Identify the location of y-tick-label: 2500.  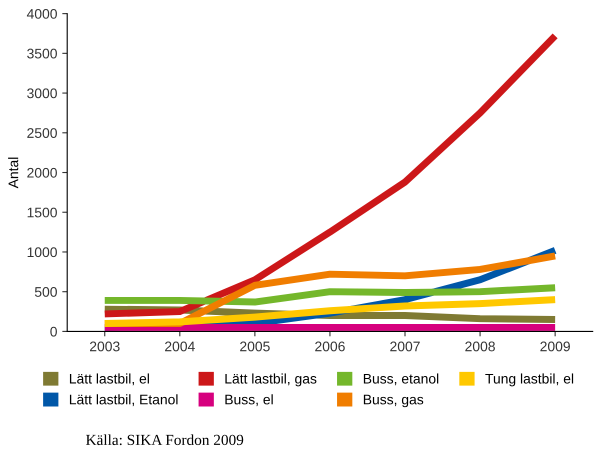
(42, 133).